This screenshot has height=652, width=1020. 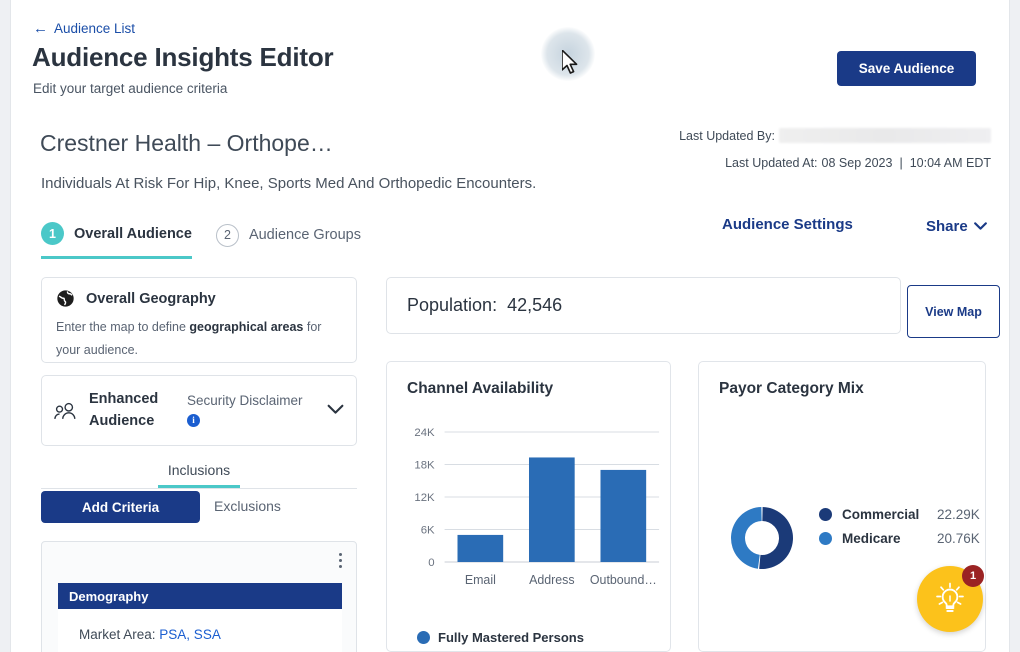 What do you see at coordinates (431, 563) in the screenshot?
I see `y-axis-tick: 0` at bounding box center [431, 563].